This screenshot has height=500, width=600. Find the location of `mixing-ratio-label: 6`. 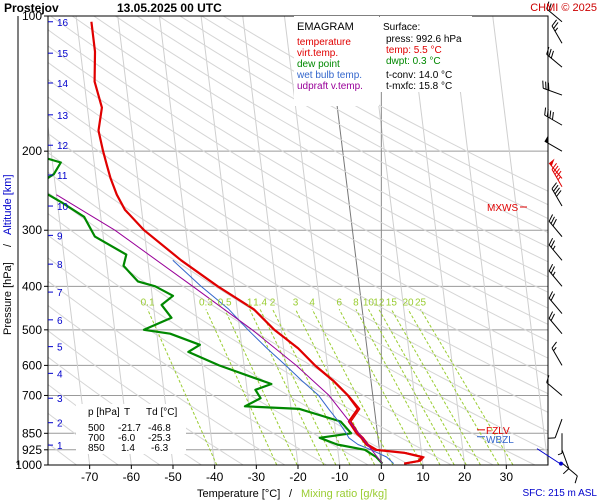

mixing-ratio-label: 6 is located at coordinates (339, 302).